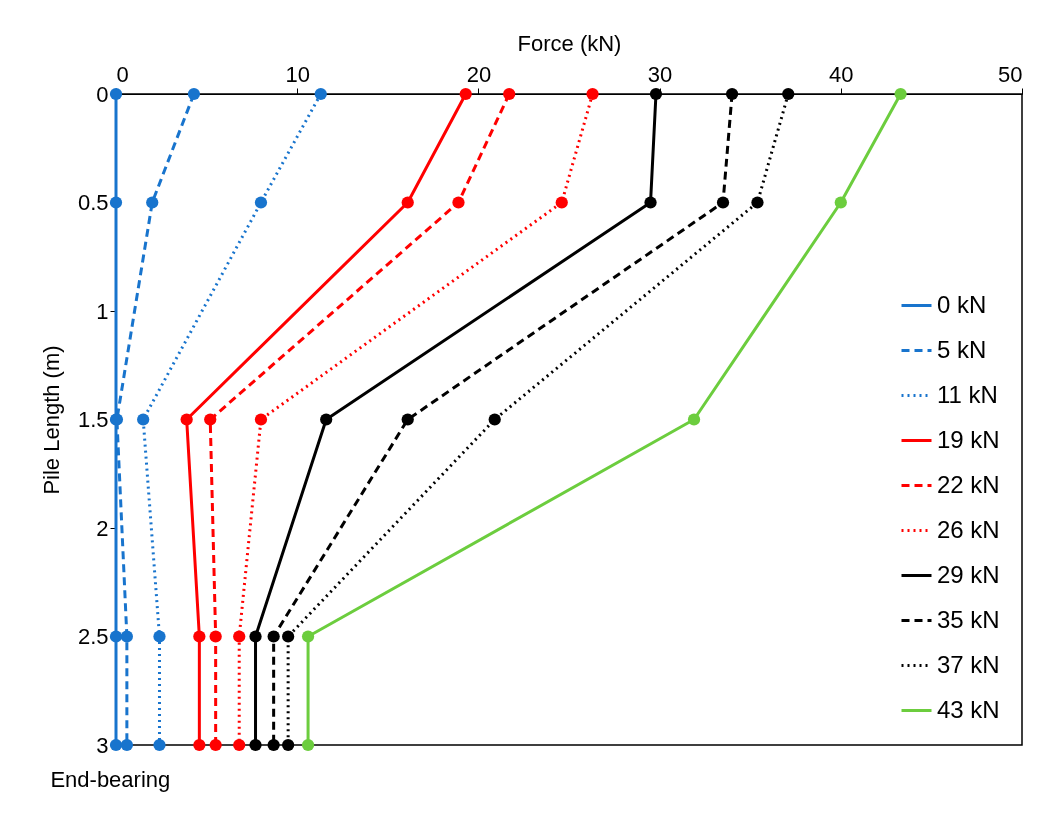  What do you see at coordinates (968, 574) in the screenshot?
I see `legend-label: 29 kN` at bounding box center [968, 574].